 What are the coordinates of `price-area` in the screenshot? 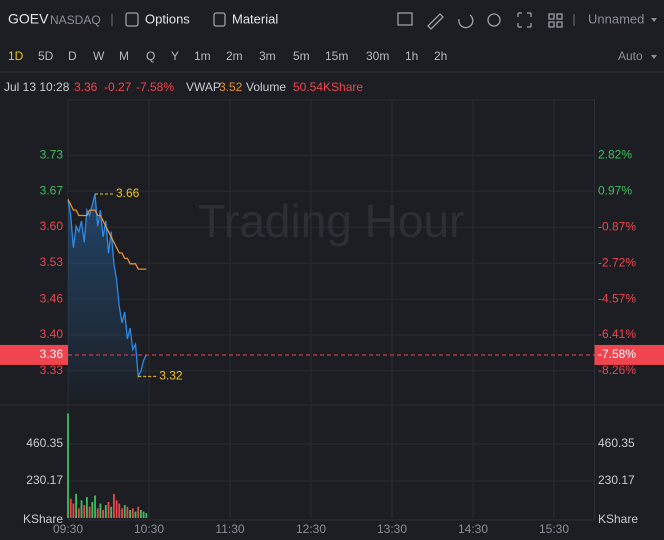 It's located at (107, 297).